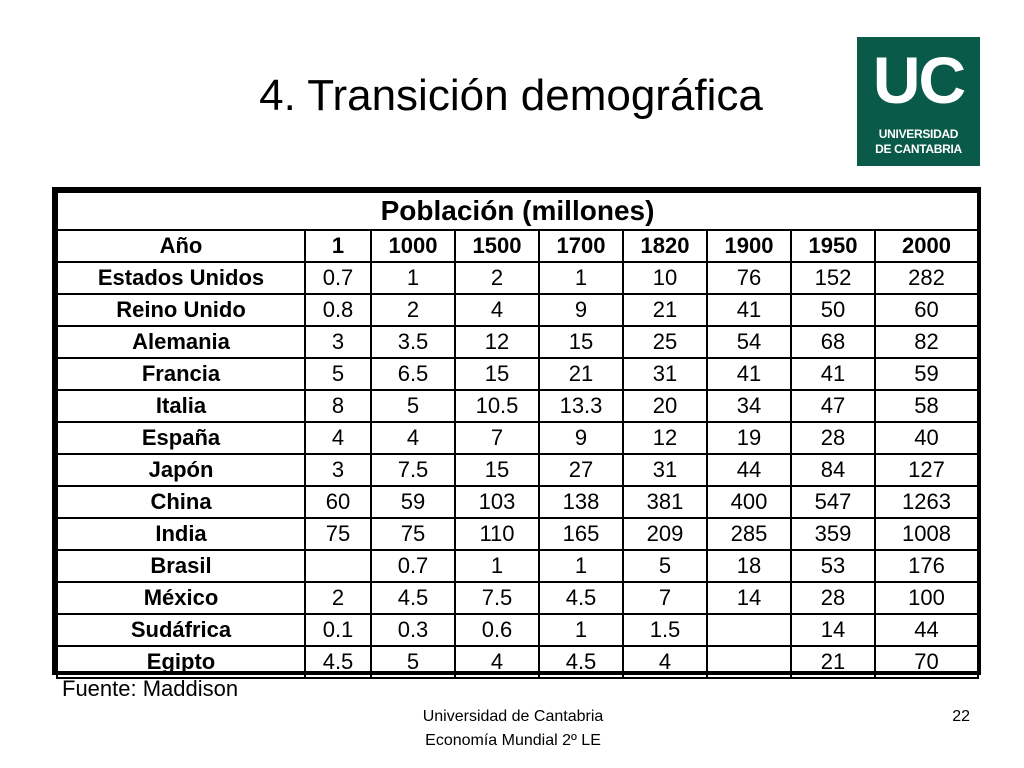 The image size is (1024, 768). What do you see at coordinates (833, 502) in the screenshot?
I see `population-cell: 547` at bounding box center [833, 502].